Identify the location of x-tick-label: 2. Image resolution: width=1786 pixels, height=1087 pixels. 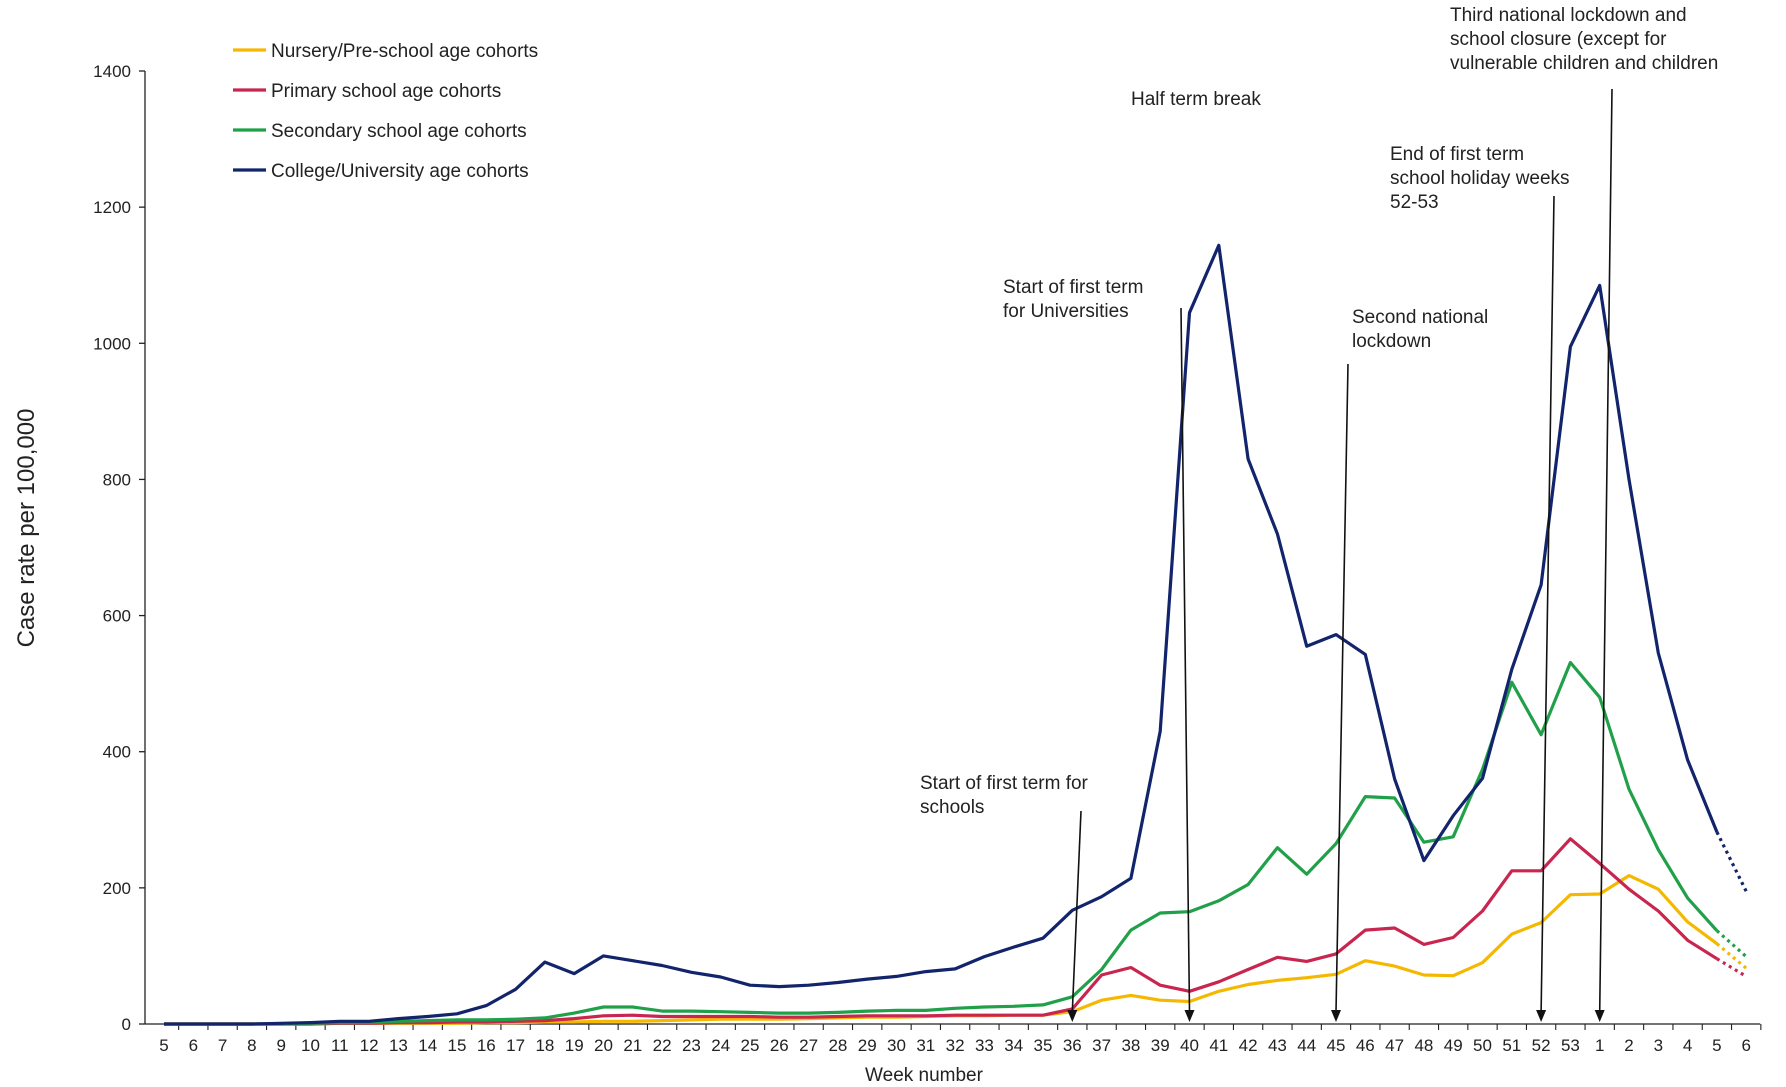
(1628, 1045).